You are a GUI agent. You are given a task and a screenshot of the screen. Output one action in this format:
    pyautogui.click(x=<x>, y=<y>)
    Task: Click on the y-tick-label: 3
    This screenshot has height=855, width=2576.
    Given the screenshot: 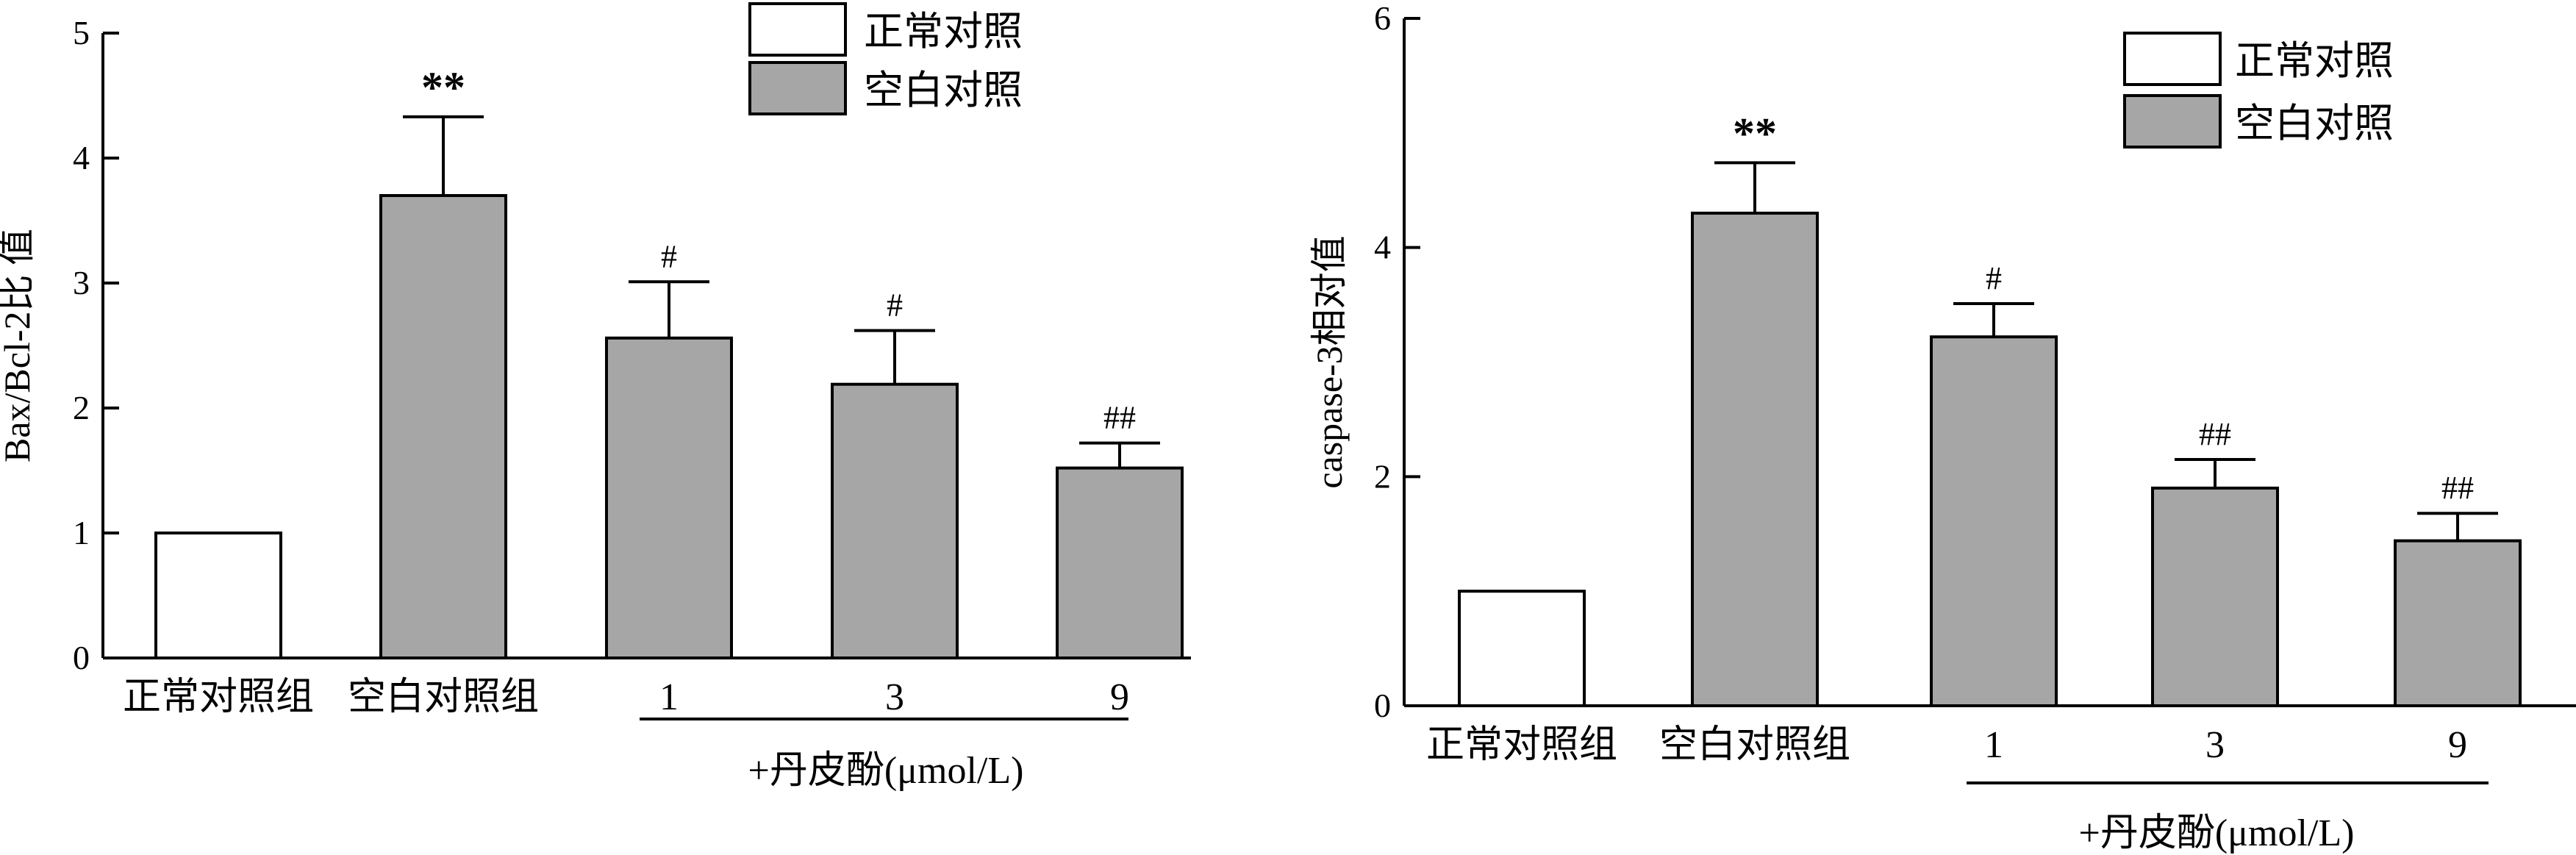 What is the action you would take?
    pyautogui.click(x=81, y=282)
    